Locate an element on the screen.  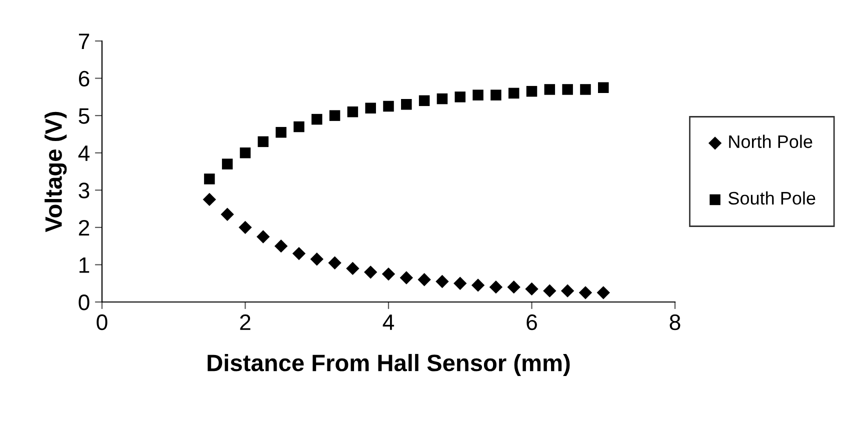
x-tick-label: 0 is located at coordinates (102, 322).